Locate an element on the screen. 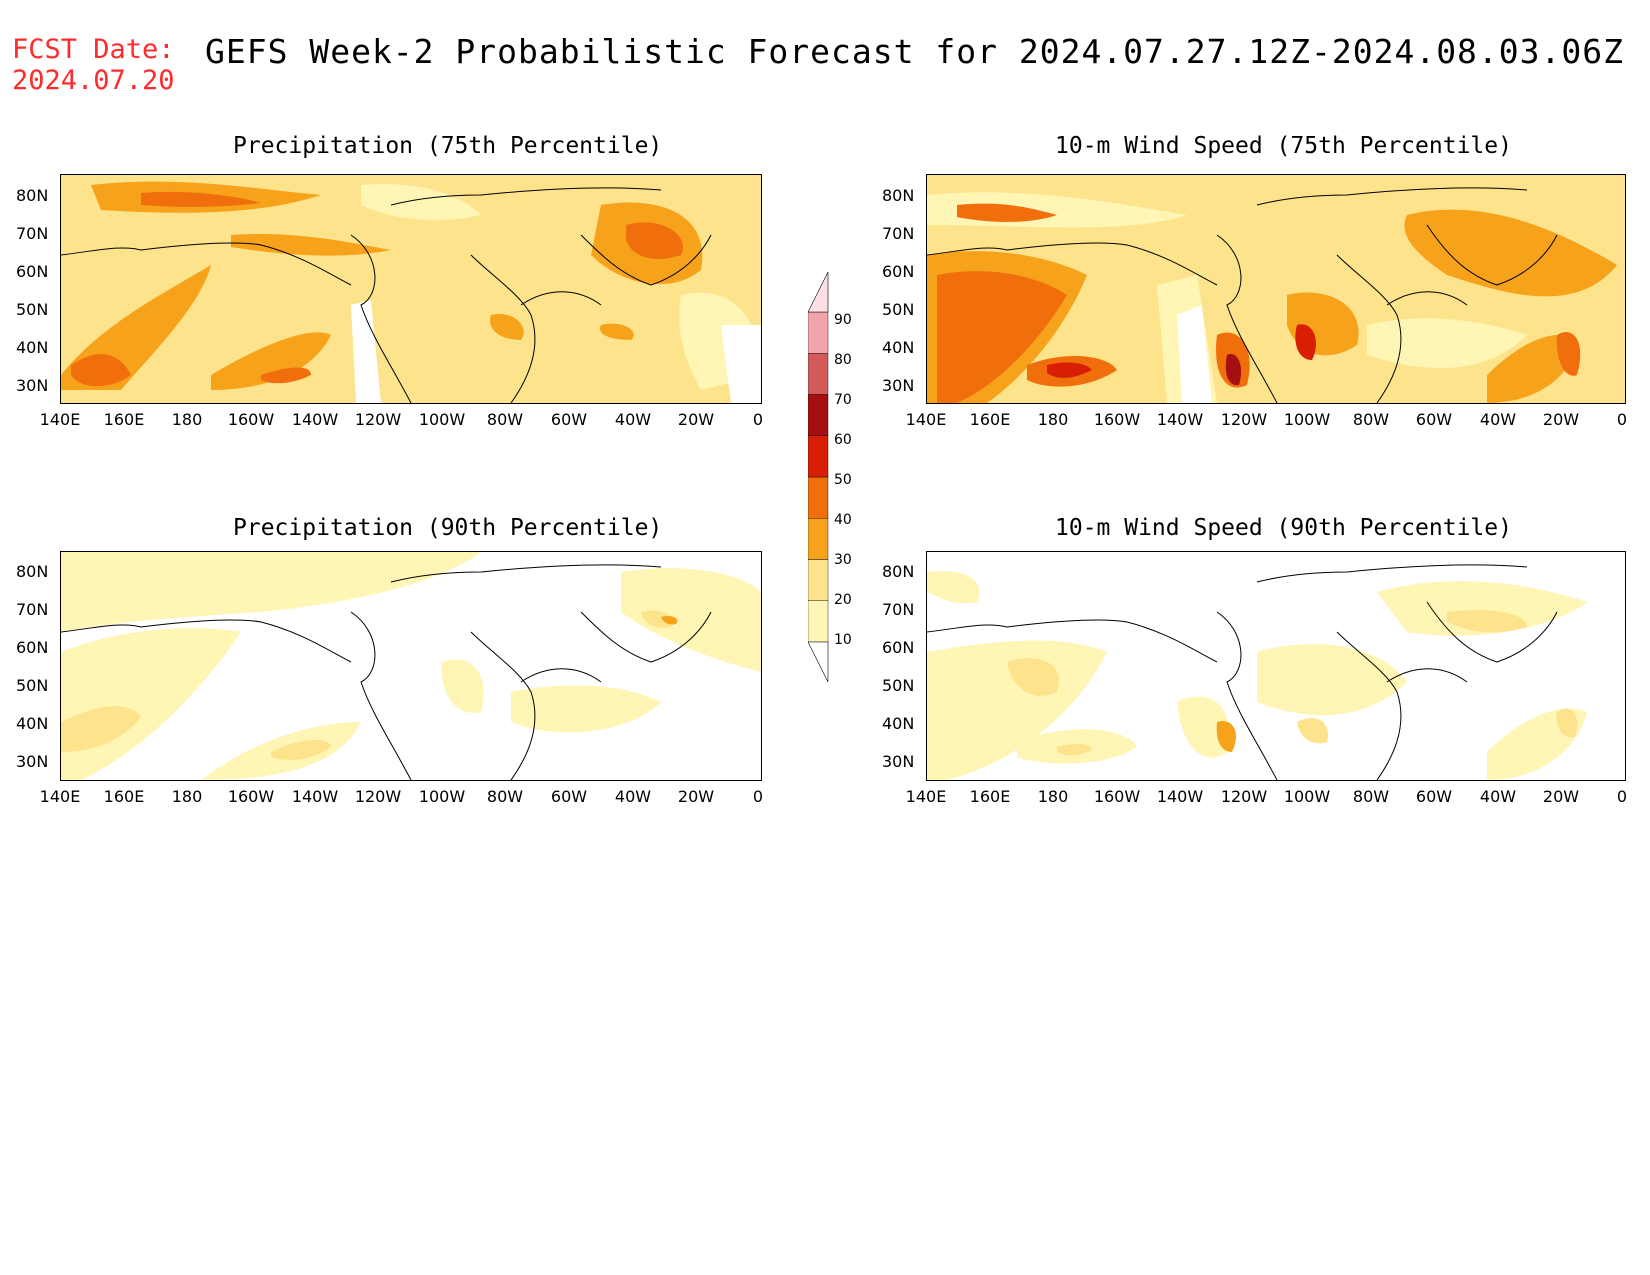  panel-title-precip-75: Precipitation (75th Percentile) is located at coordinates (448, 146).